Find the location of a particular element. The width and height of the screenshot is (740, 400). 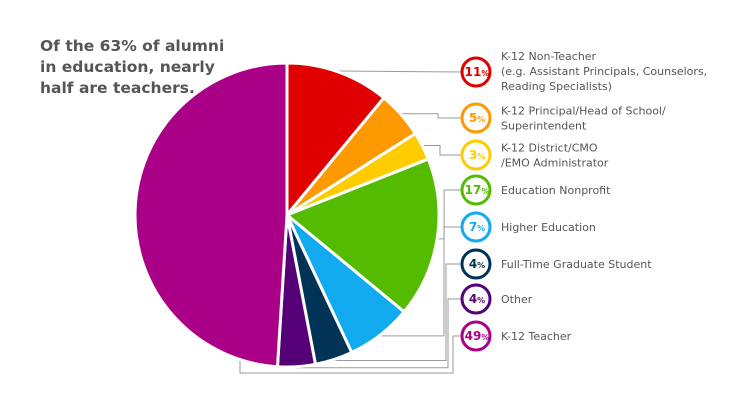

badge-k-12-district-cmo-emo-administrator: 3% is located at coordinates (476, 155).